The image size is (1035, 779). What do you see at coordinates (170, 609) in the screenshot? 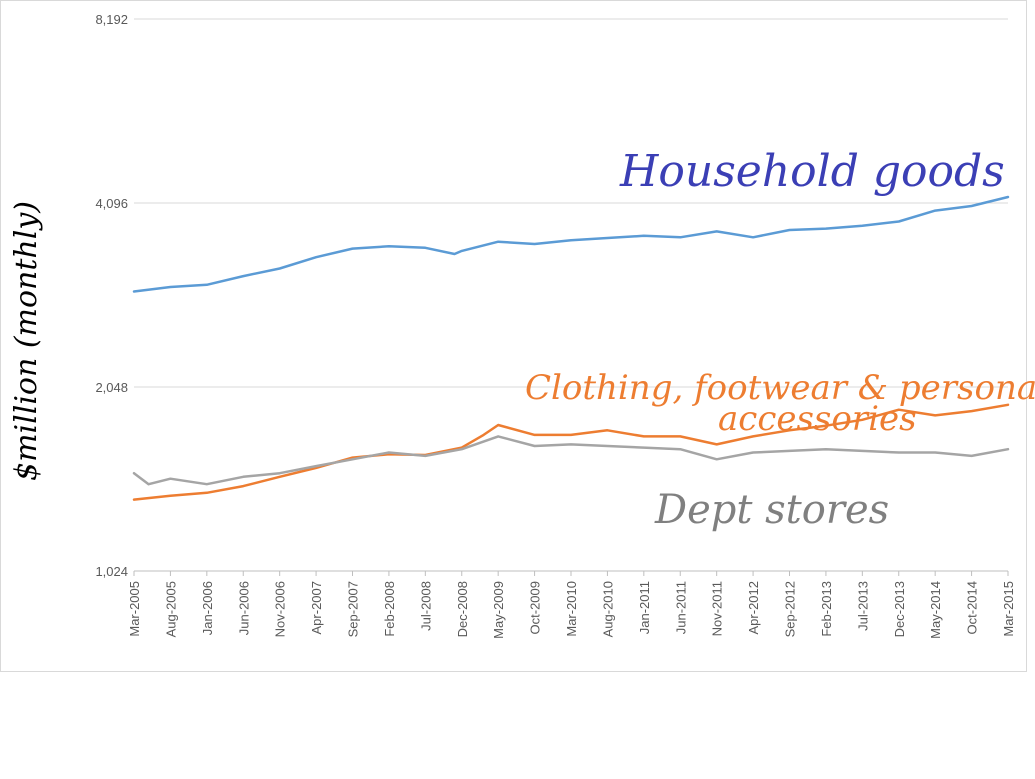
I see `x-tick-label: Aug-2005` at bounding box center [170, 609].